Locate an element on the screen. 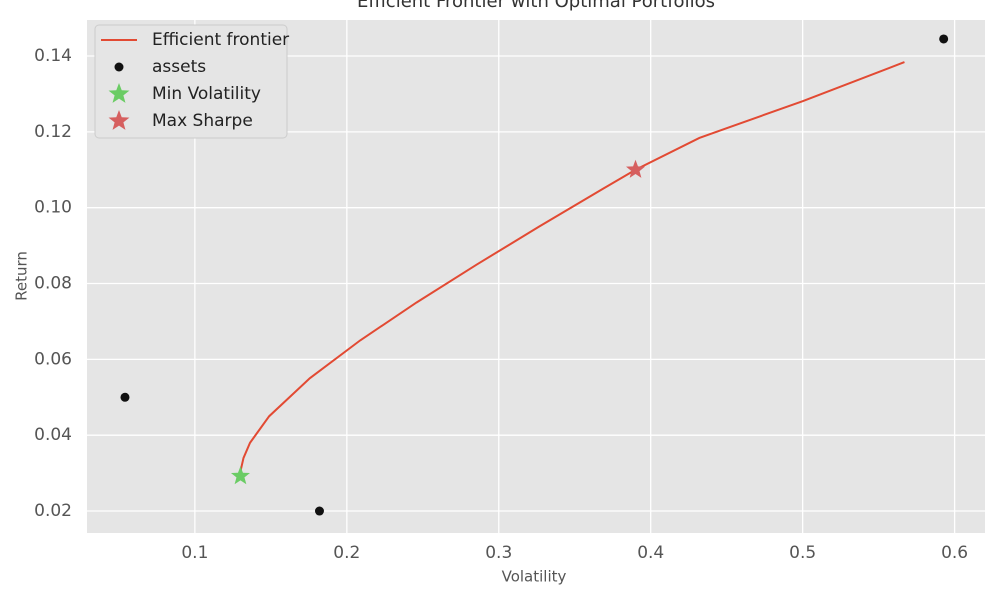 The height and width of the screenshot is (600, 1000). x-tick-label: 0.6 is located at coordinates (954, 553).